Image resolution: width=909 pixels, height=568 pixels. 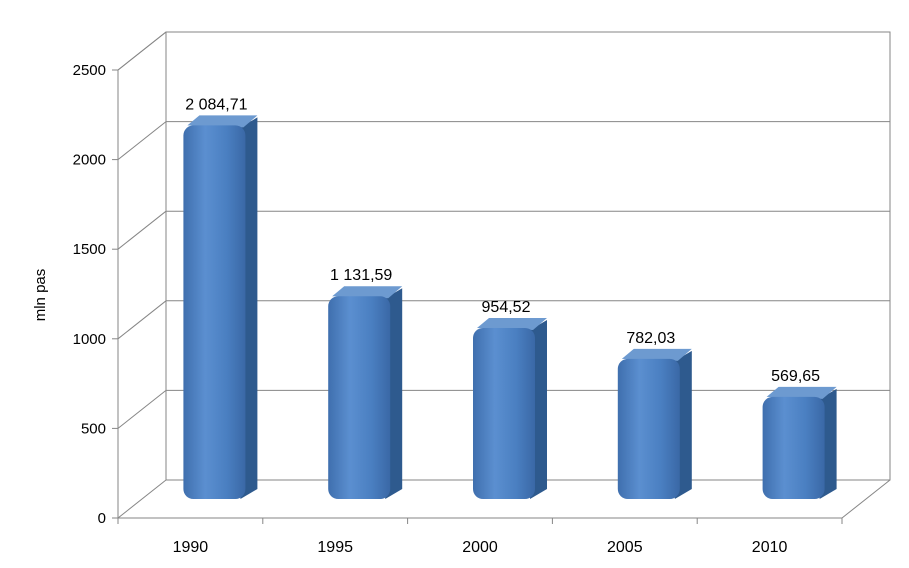 I want to click on y-tick-label: 0, so click(x=102, y=518).